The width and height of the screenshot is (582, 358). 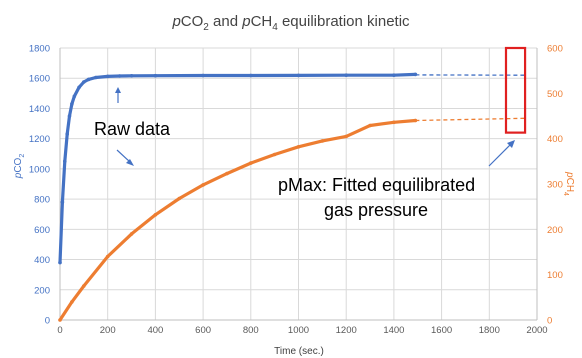 I want to click on y-left-tick-label: 1800, so click(x=39, y=49).